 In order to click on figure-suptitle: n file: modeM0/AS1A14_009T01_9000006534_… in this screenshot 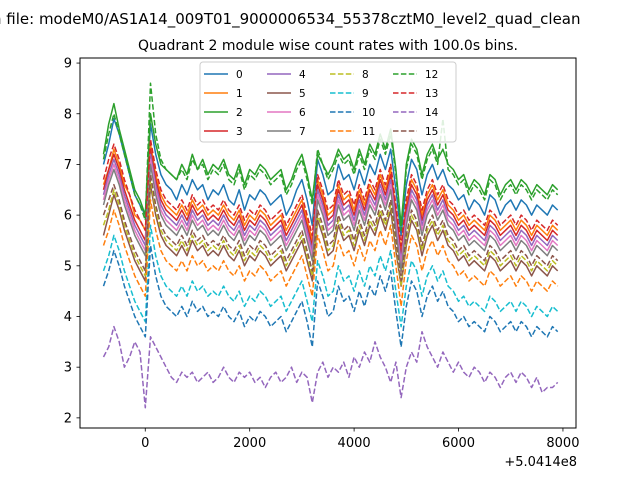, I will do `click(290, 19)`.